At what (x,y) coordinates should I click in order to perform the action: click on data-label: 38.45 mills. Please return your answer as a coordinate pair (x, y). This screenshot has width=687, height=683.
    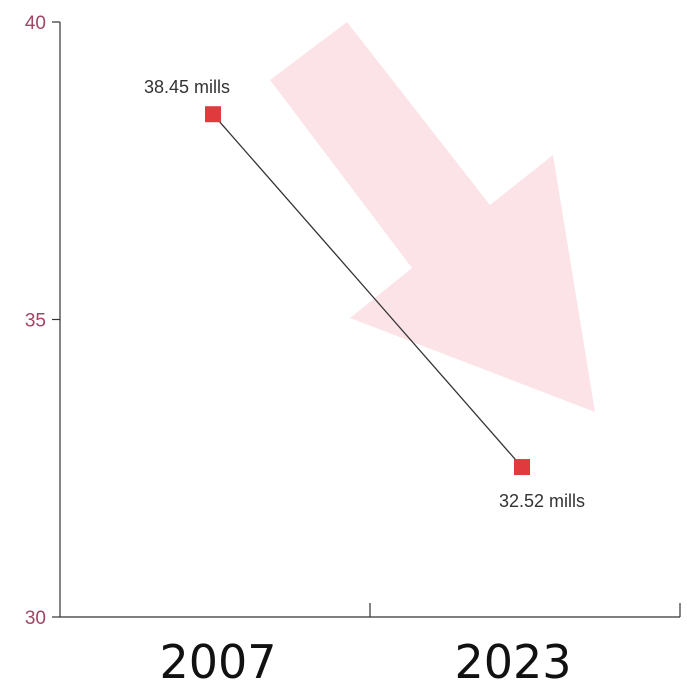
    Looking at the image, I should click on (187, 87).